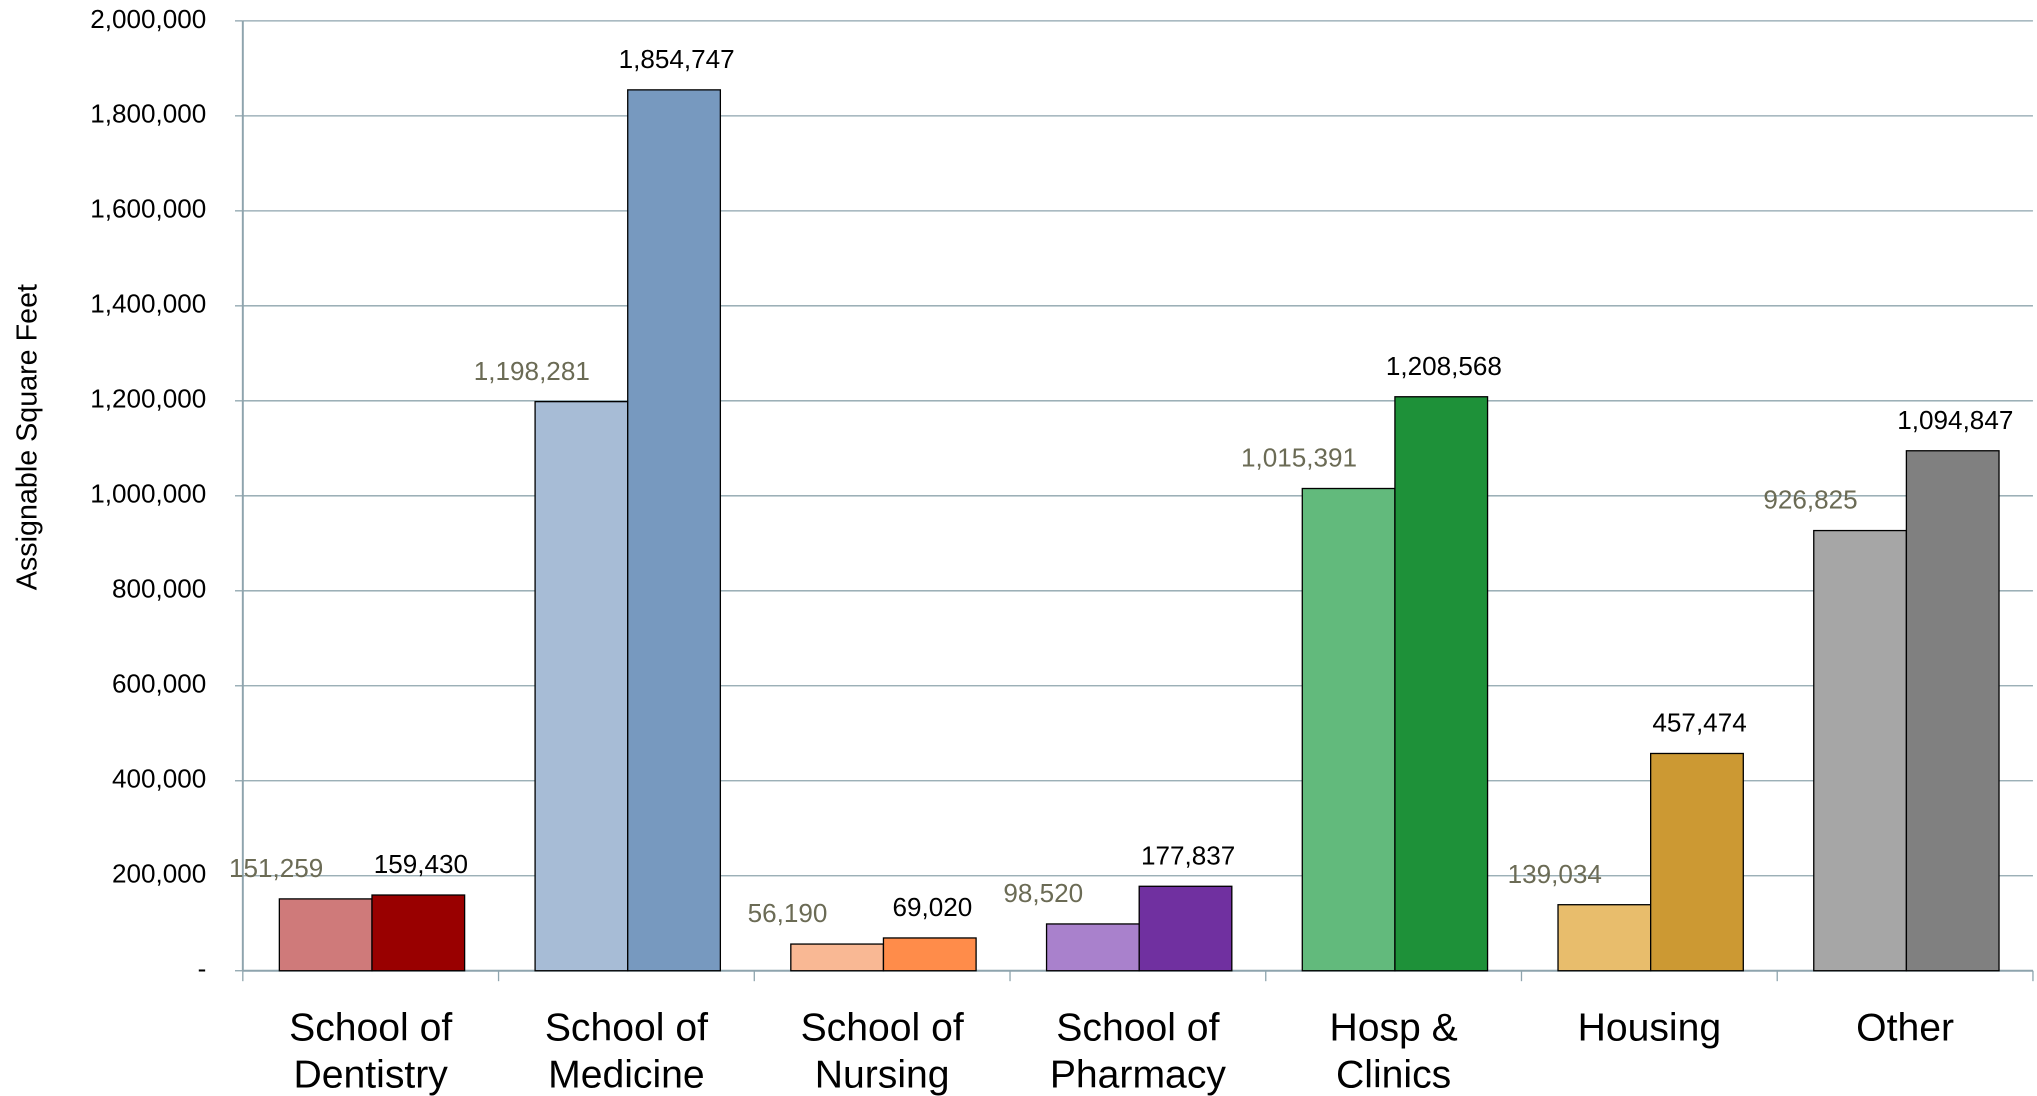 Image resolution: width=2037 pixels, height=1096 pixels. I want to click on x-tick-label-line: Other, so click(1905, 1028).